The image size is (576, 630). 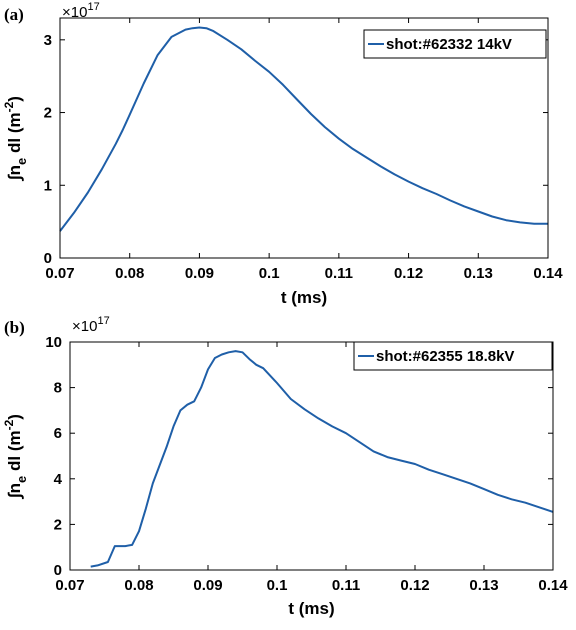 What do you see at coordinates (14, 14) in the screenshot?
I see `panel-label: (a)` at bounding box center [14, 14].